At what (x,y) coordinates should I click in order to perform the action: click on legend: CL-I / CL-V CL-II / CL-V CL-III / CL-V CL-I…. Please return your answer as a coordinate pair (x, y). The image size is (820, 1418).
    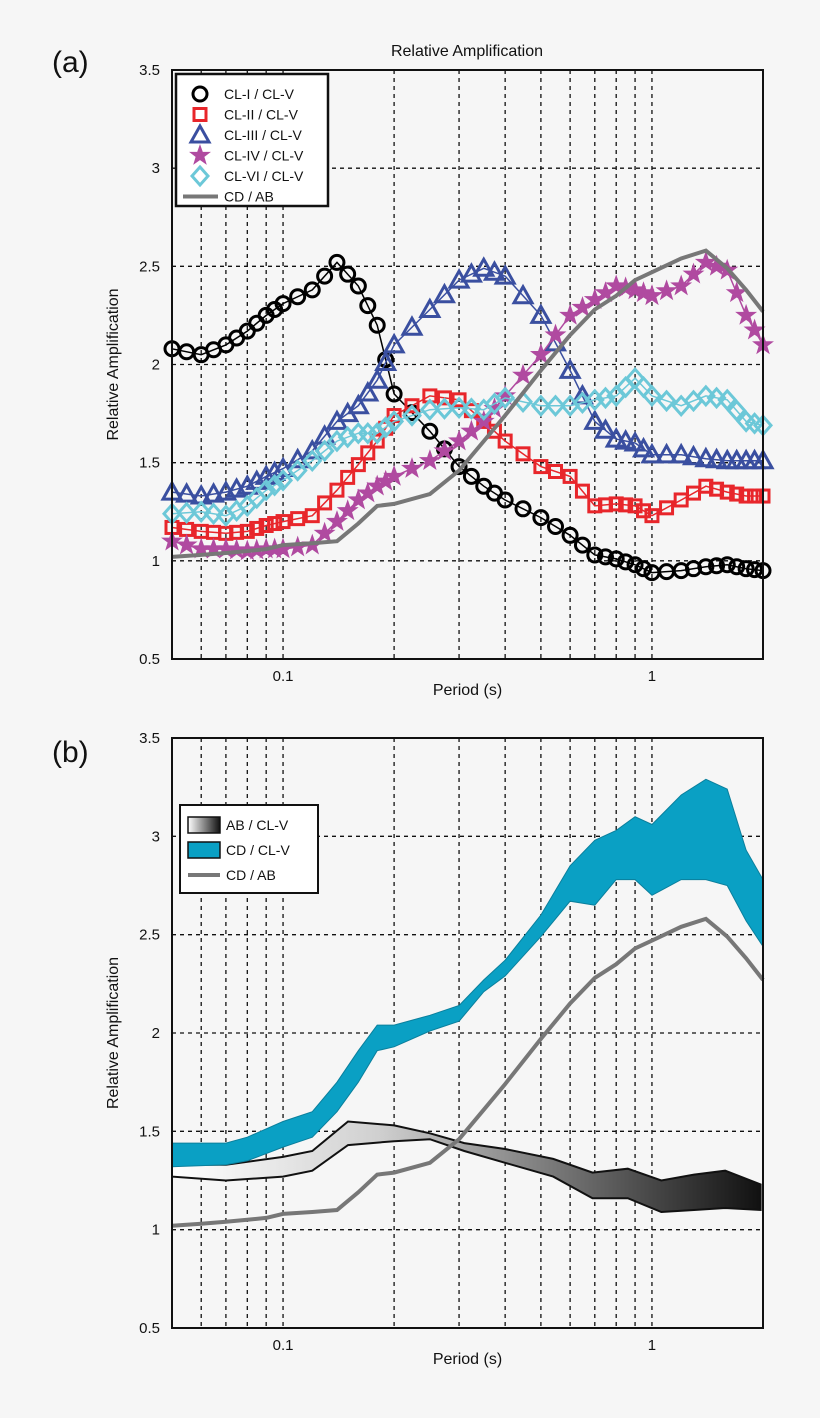
    Looking at the image, I should click on (252, 140).